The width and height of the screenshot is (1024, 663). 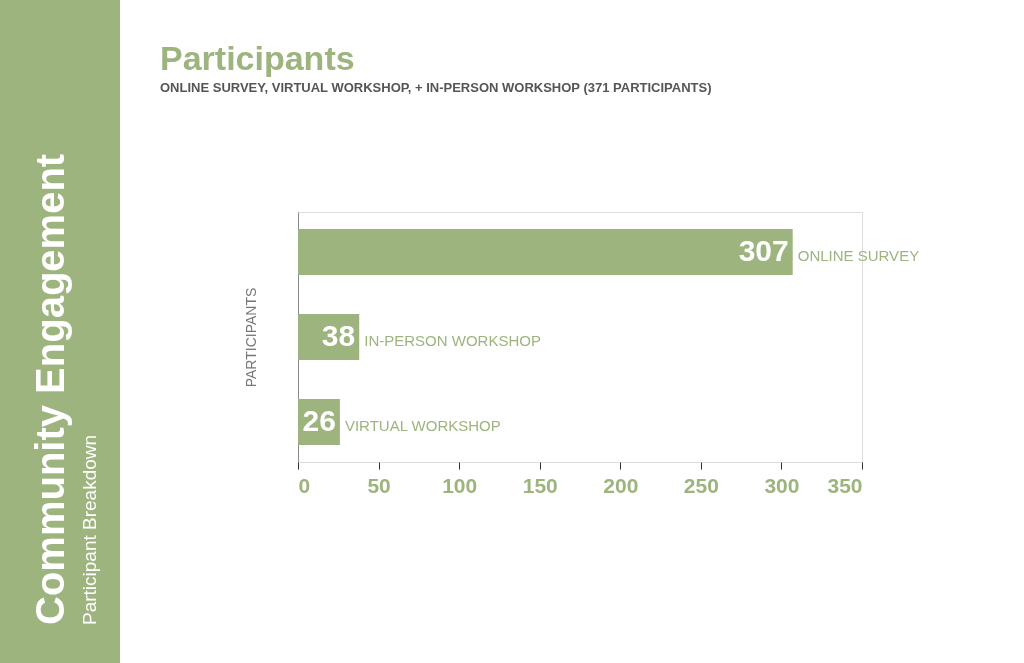 What do you see at coordinates (460, 485) in the screenshot?
I see `x-tick-label: 100` at bounding box center [460, 485].